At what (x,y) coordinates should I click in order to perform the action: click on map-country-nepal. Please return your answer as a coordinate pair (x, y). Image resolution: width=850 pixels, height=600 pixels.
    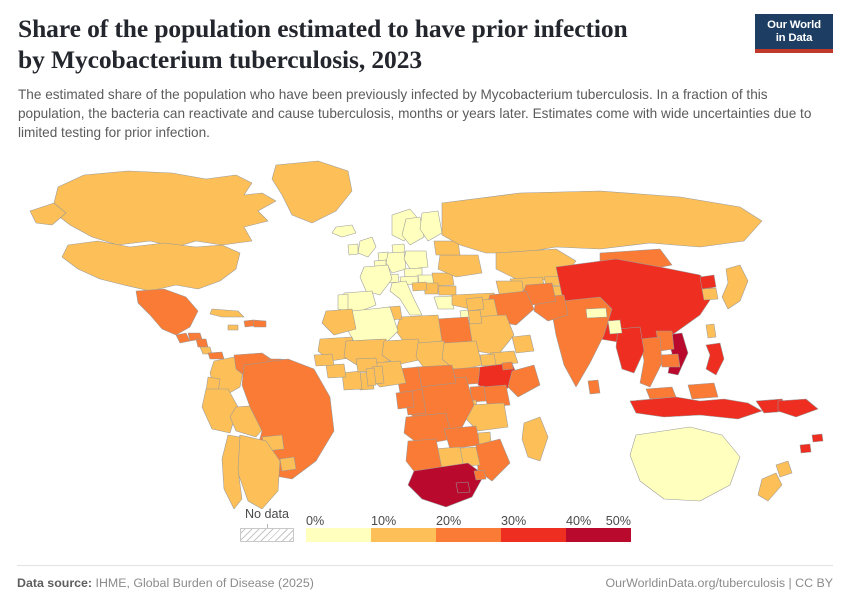
    Looking at the image, I should click on (596, 312).